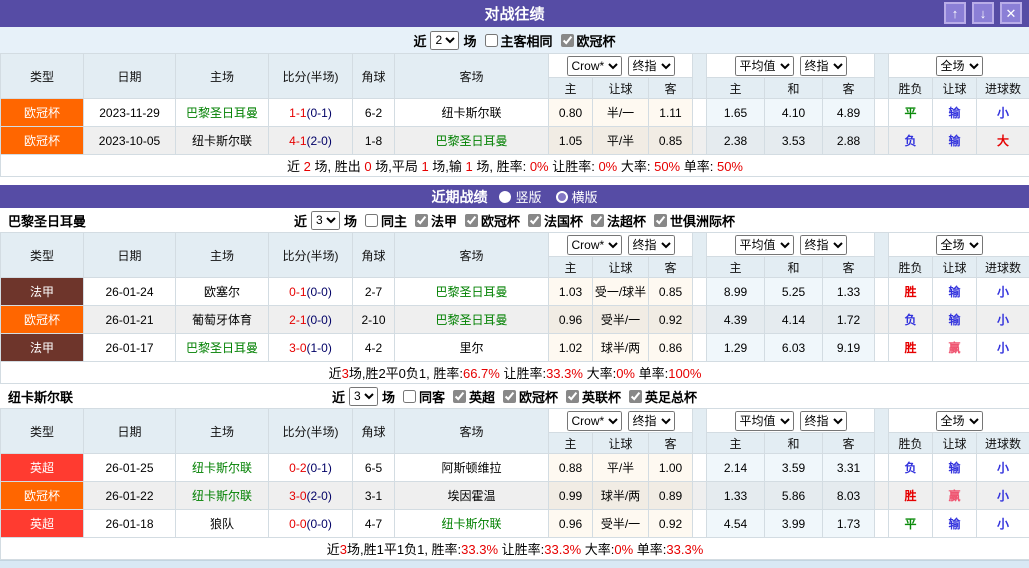 This screenshot has height=568, width=1029. What do you see at coordinates (374, 76) in the screenshot?
I see `column-header-角球: 角球` at bounding box center [374, 76].